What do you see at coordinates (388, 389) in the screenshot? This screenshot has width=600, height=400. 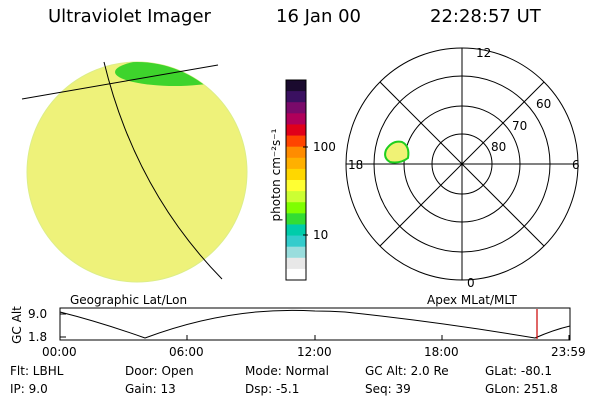 I see `info-seq: Seq: 39` at bounding box center [388, 389].